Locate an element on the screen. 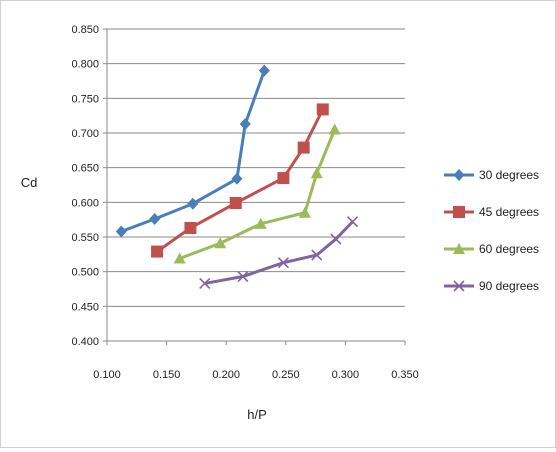 The height and width of the screenshot is (452, 556). legend-label: 45 degrees is located at coordinates (509, 212).